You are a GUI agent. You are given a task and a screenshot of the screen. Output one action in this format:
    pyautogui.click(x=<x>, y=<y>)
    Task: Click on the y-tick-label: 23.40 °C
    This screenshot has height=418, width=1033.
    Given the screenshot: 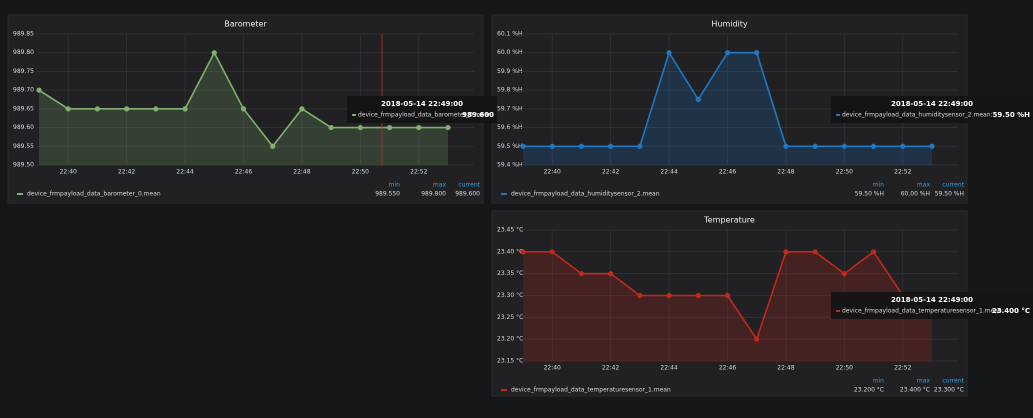 What is the action you would take?
    pyautogui.click(x=510, y=251)
    